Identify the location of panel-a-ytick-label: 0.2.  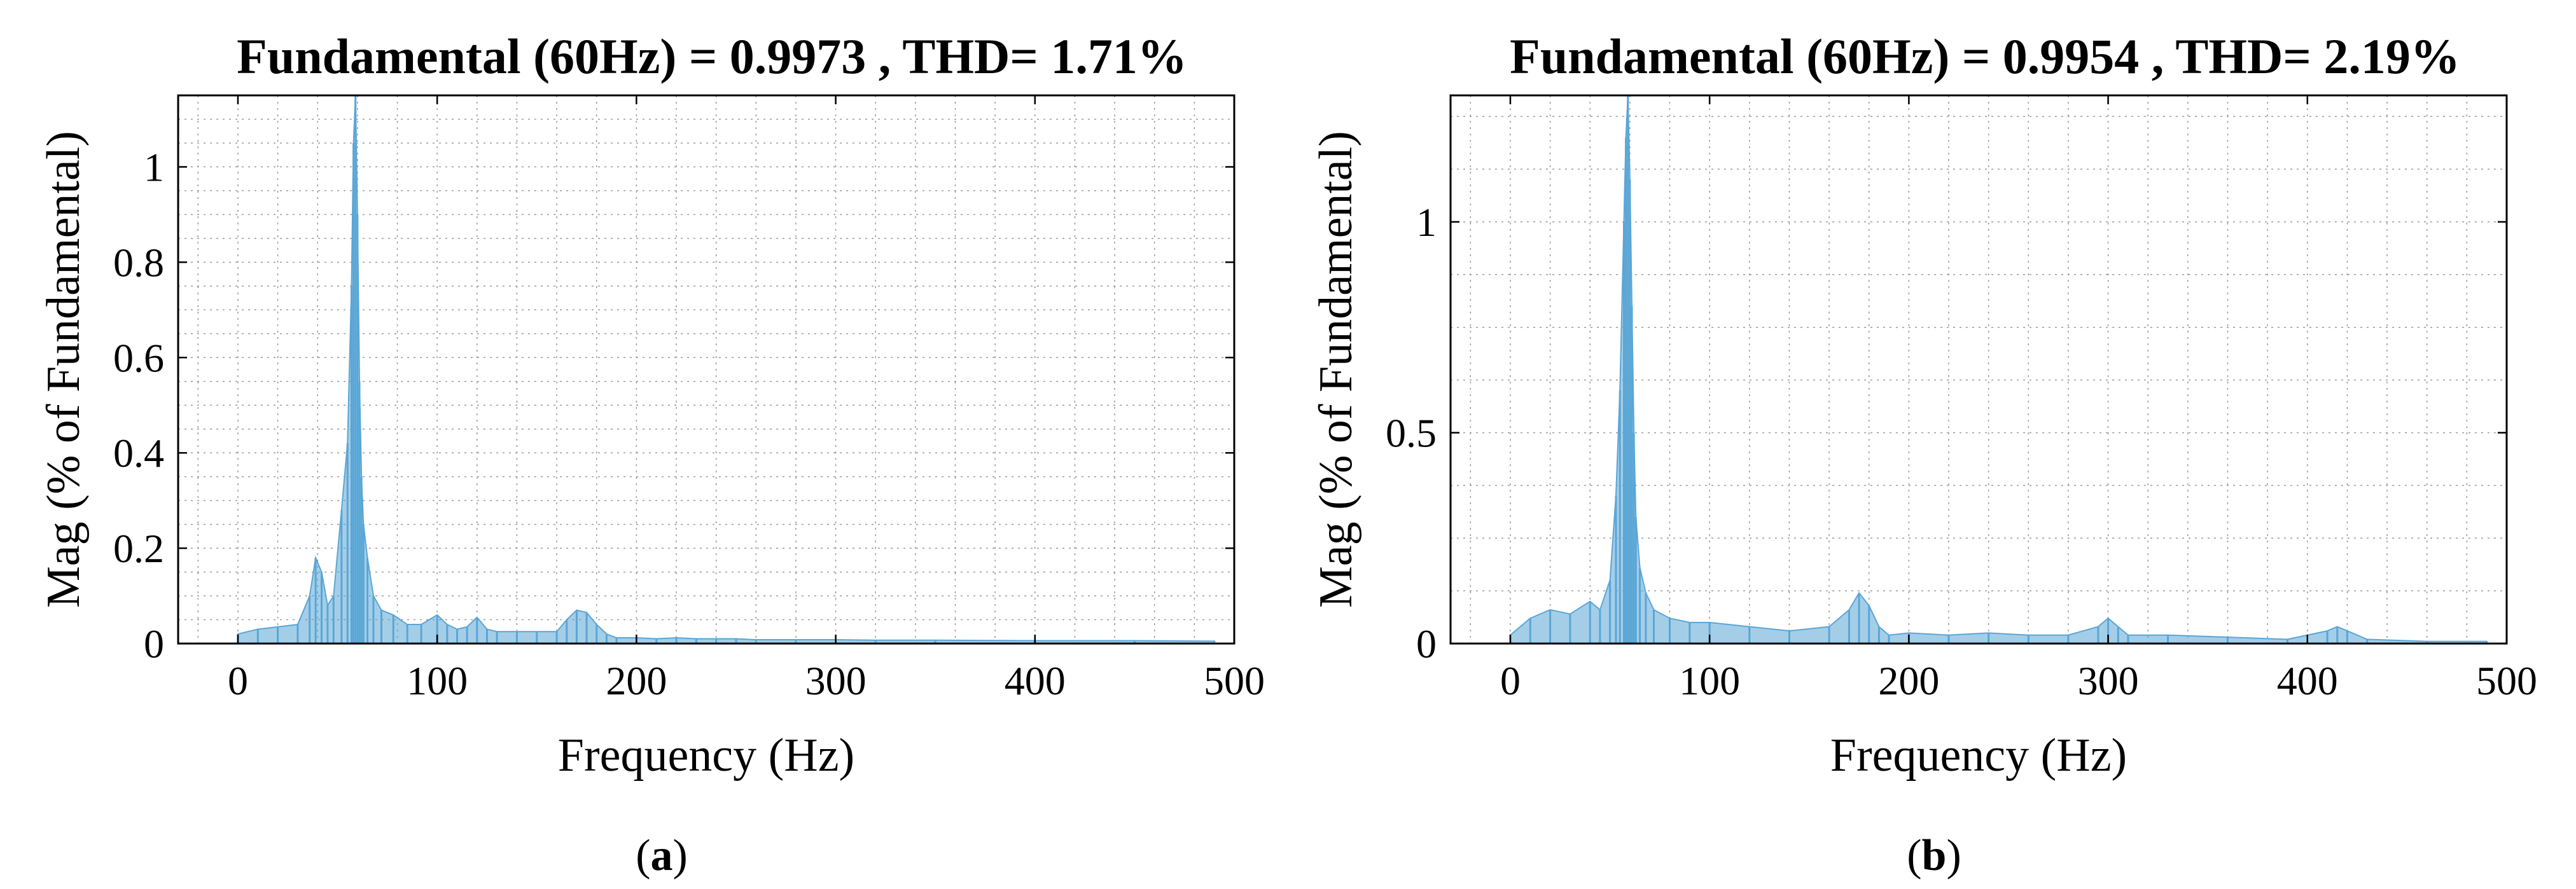
(138, 548).